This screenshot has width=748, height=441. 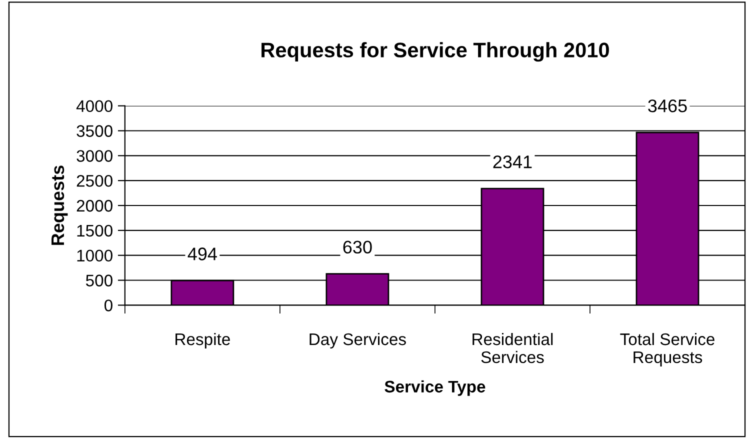 I want to click on x-tick-label: Residential Services, so click(x=512, y=348).